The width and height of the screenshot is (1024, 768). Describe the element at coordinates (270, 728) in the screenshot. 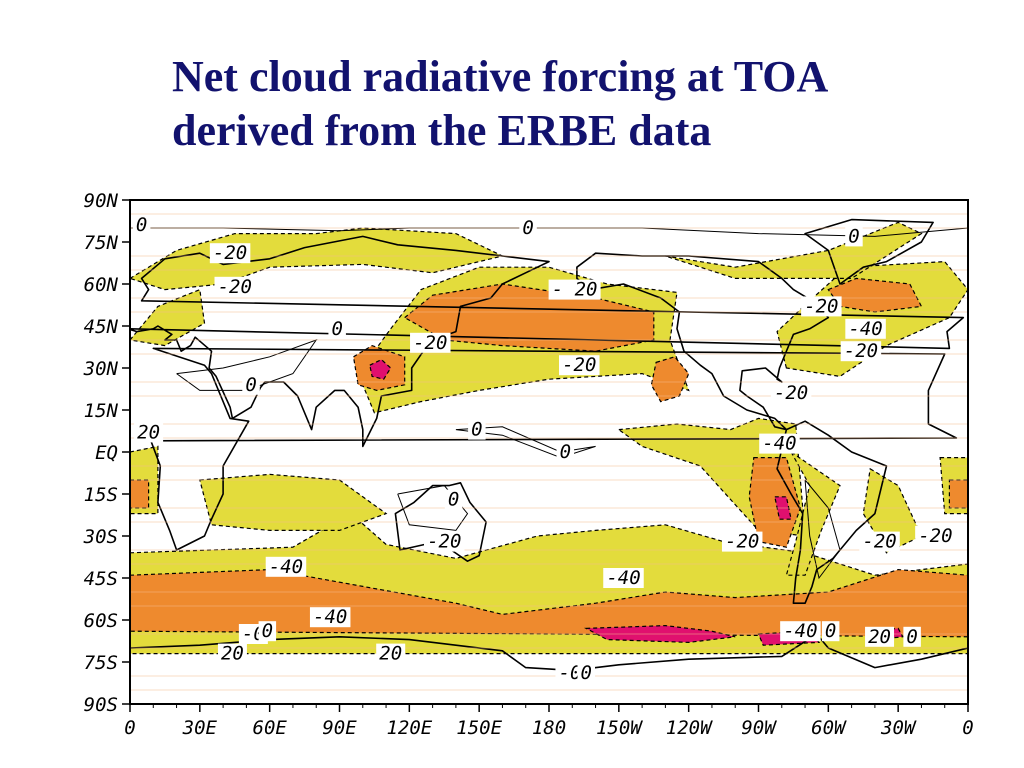

I see `x-tick-label: 60E` at that location.